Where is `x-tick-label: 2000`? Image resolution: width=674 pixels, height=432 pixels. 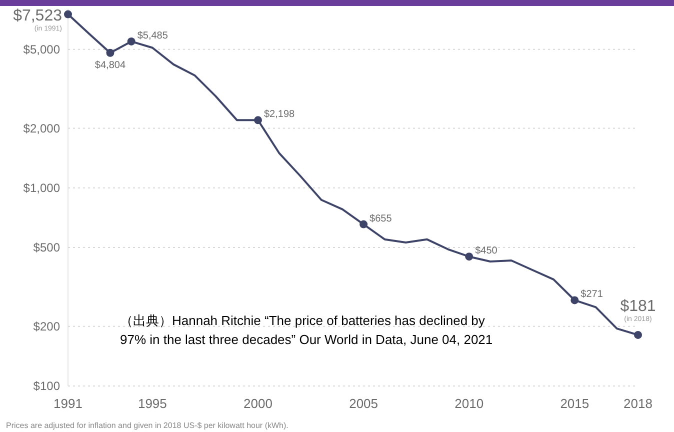
x-tick-label: 2000 is located at coordinates (258, 403).